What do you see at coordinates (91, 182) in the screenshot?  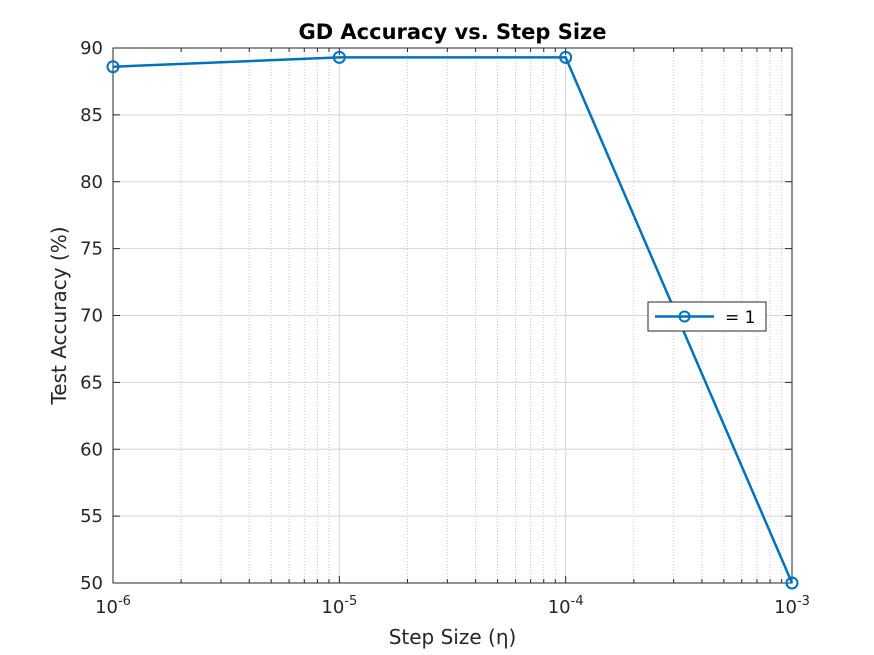 I see `y-tick-label: 80` at bounding box center [91, 182].